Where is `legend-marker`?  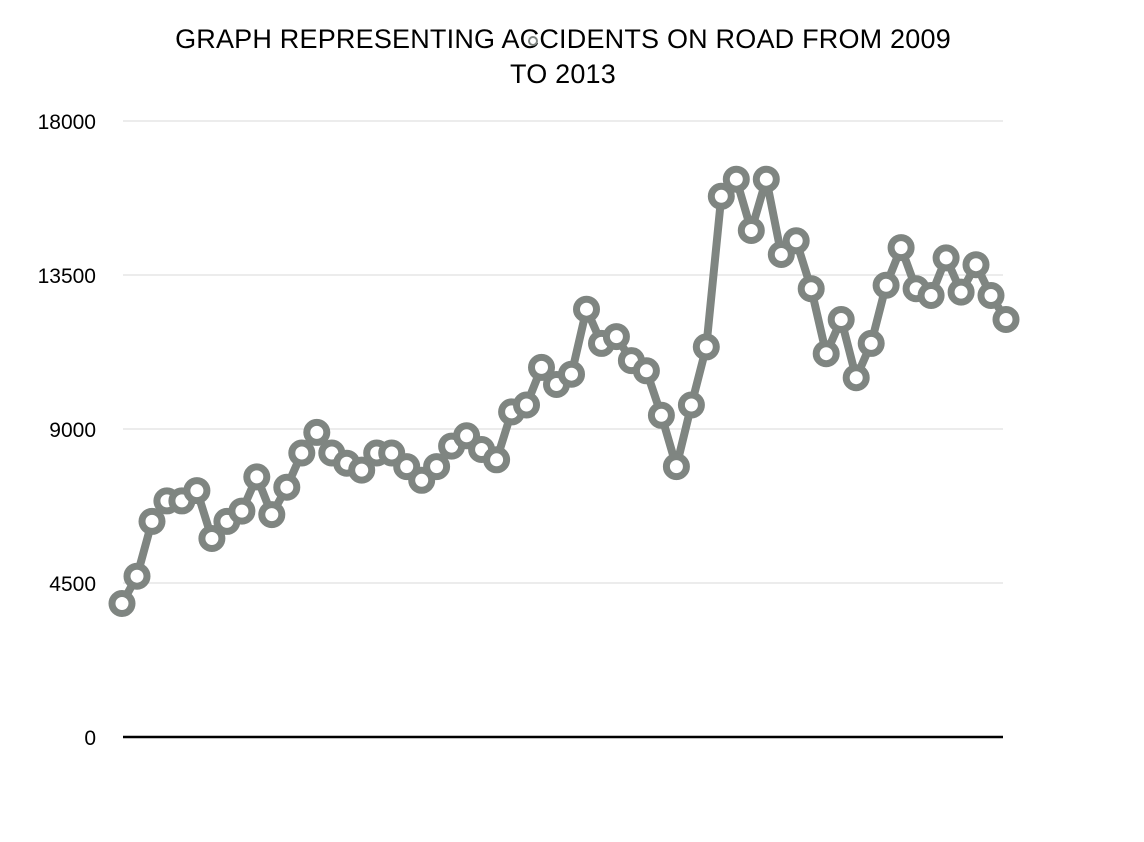 legend-marker is located at coordinates (533, 41).